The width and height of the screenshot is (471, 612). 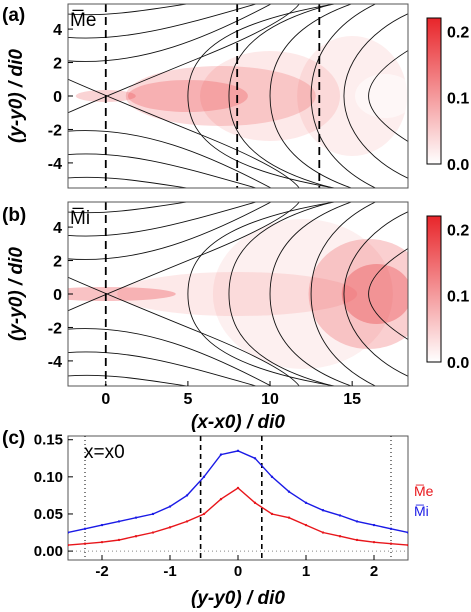 I want to click on x-tick-label: 5, so click(x=187, y=399).